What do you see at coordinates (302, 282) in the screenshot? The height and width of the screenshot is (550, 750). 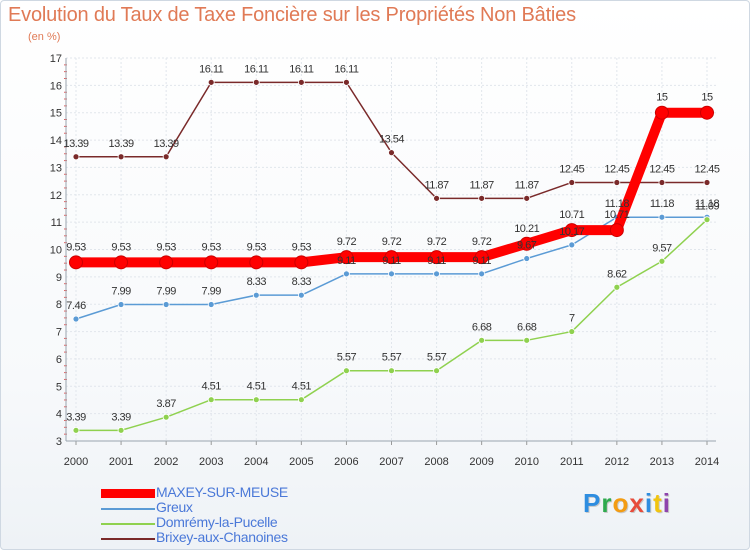 I see `data-label-greux: 8.33` at bounding box center [302, 282].